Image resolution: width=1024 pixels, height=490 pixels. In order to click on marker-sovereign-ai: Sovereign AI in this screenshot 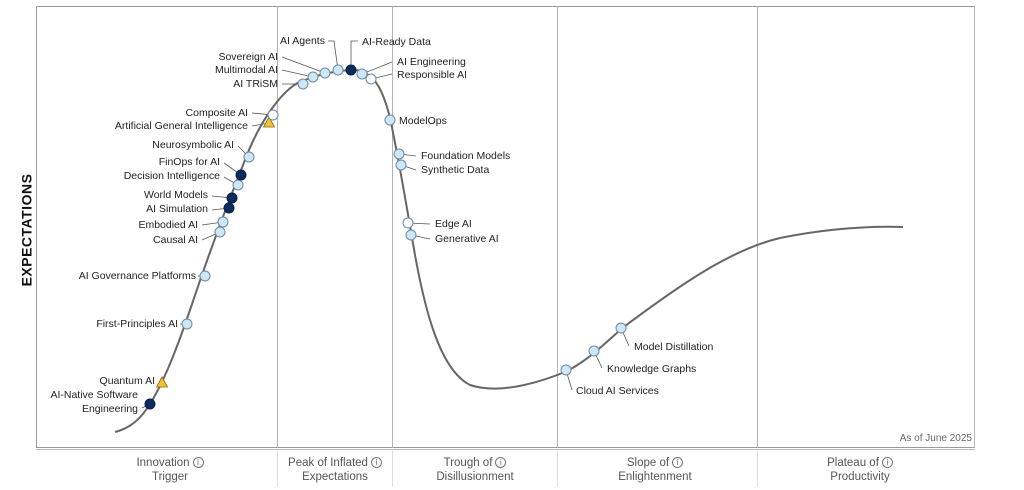, I will do `click(274, 65)`.